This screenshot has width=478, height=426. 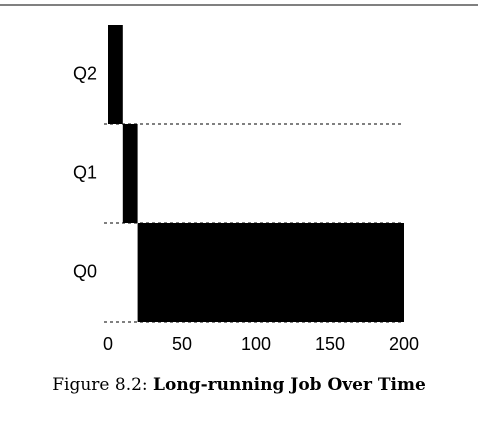 I want to click on x-tick-label: 50, so click(x=182, y=344).